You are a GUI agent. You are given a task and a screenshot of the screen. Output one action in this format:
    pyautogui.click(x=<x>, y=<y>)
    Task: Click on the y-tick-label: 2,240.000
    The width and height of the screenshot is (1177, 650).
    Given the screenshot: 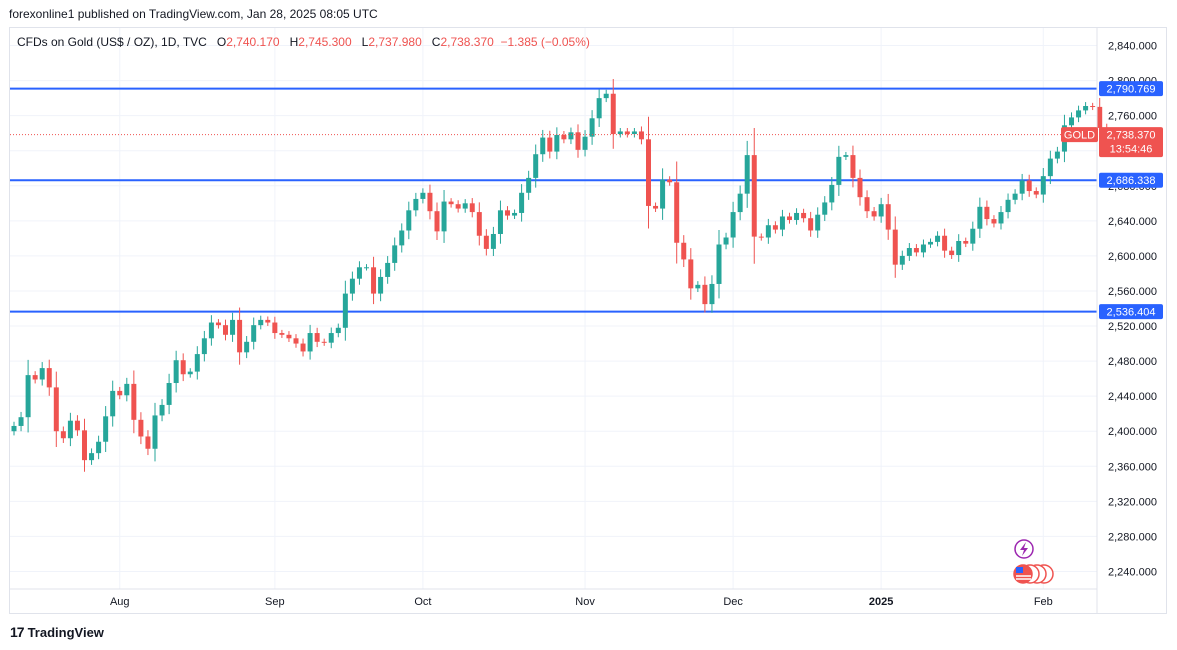 What is the action you would take?
    pyautogui.click(x=1132, y=572)
    